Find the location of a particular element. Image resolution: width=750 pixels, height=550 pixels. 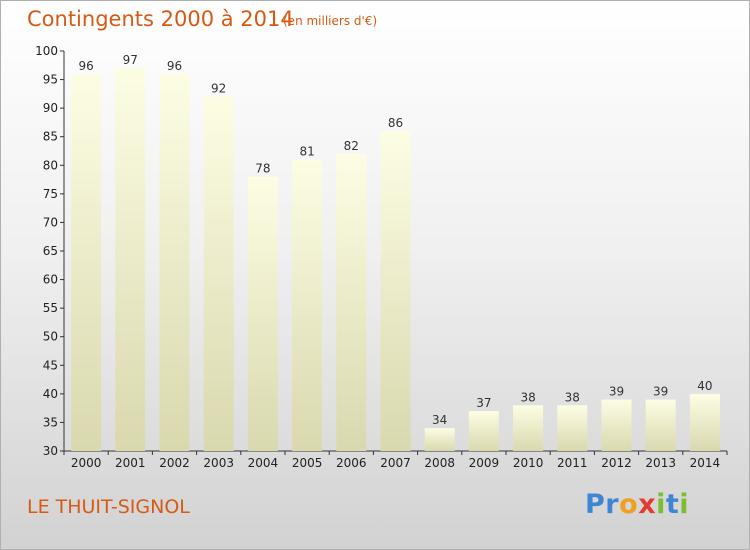

brand-letter: r is located at coordinates (612, 504).